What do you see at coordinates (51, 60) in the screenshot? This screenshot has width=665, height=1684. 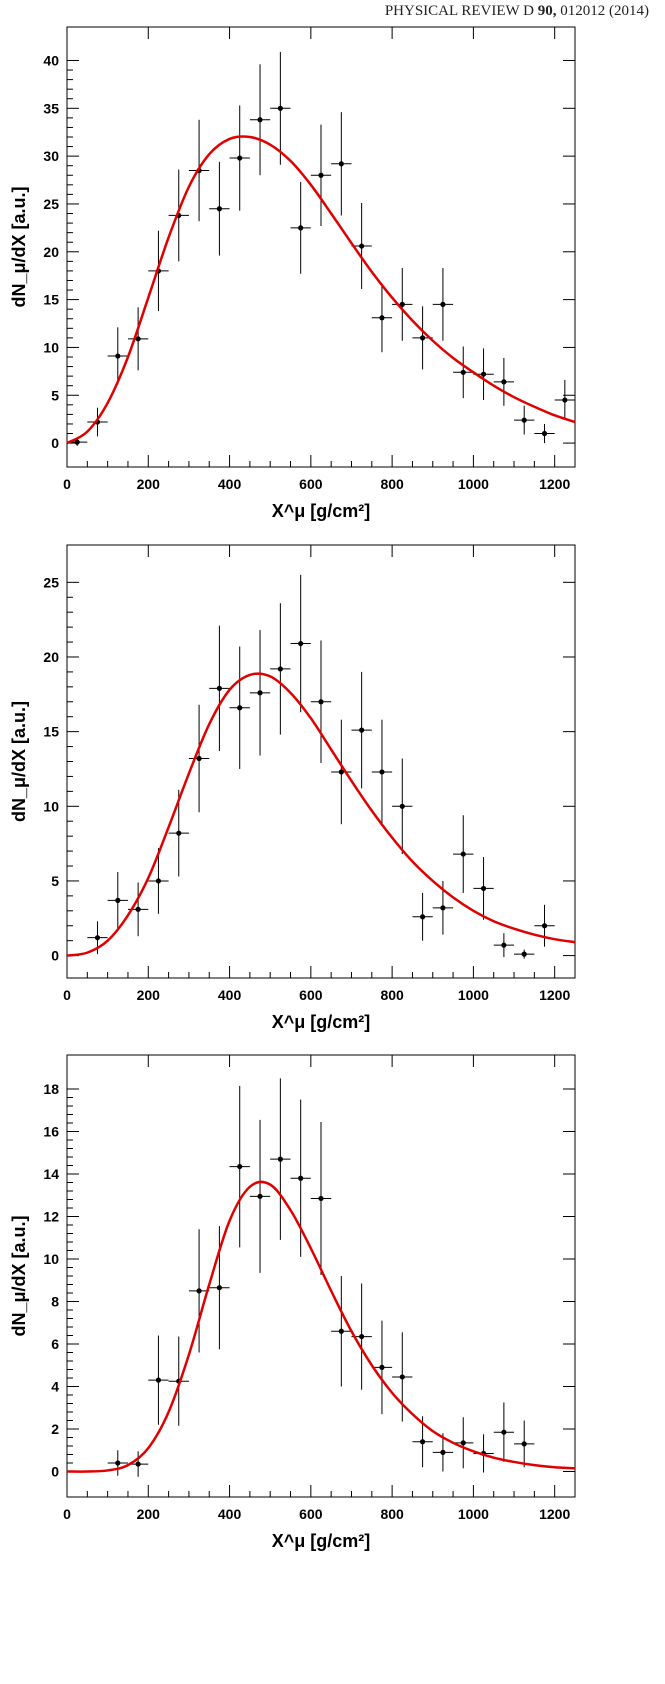 I see `y-tick-label: 40` at bounding box center [51, 60].